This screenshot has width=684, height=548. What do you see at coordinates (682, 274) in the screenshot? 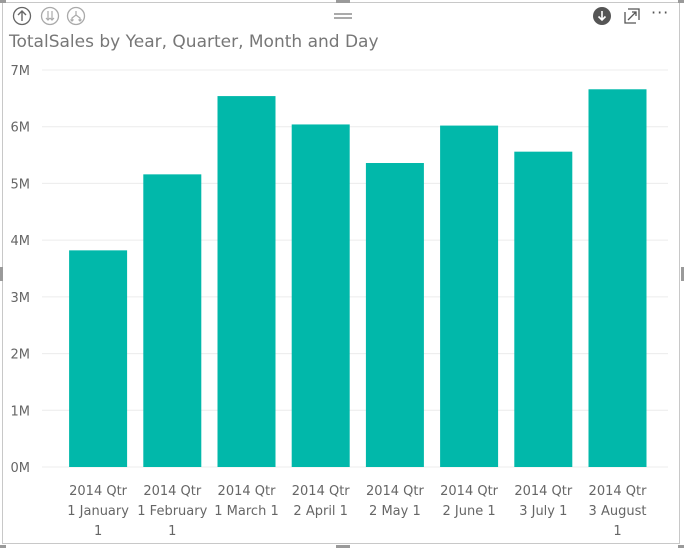
I see `resize-handle-right` at bounding box center [682, 274].